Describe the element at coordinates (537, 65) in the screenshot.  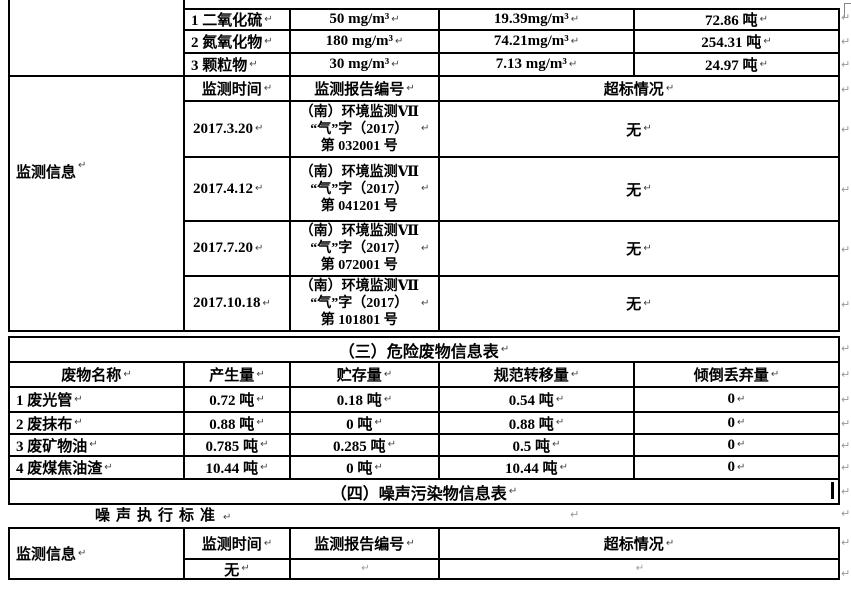
I see `measured-concentration-cell: 7.13 mg/m³ ↵` at that location.